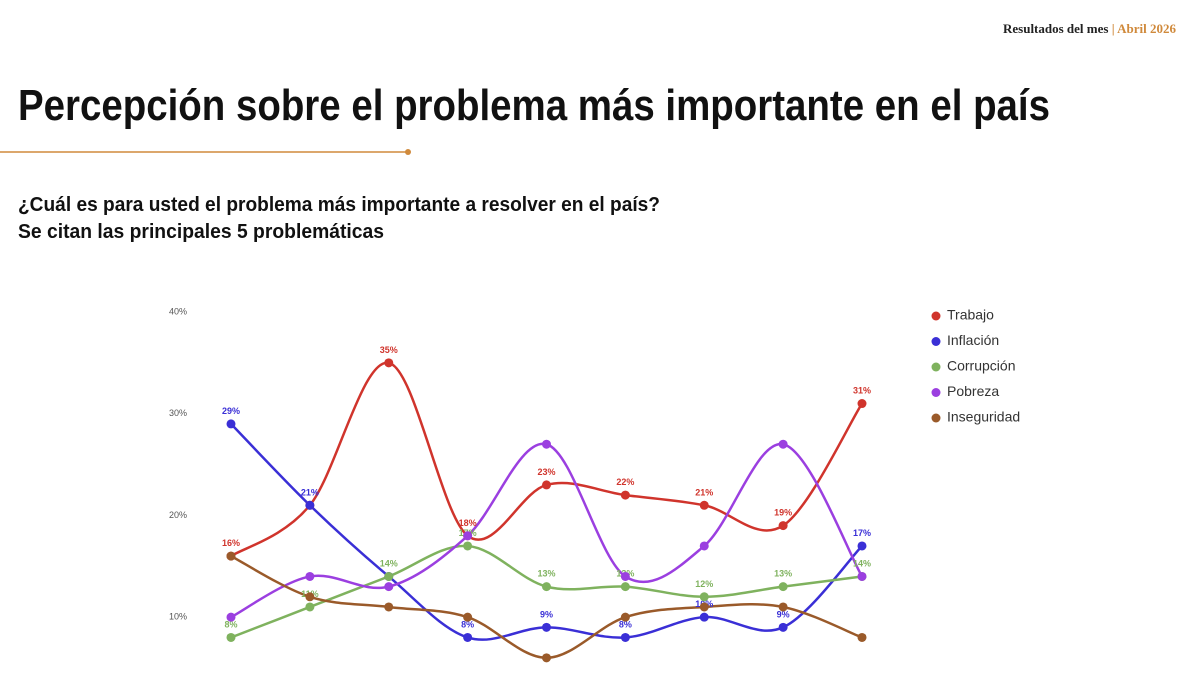 The height and width of the screenshot is (675, 1200). What do you see at coordinates (983, 417) in the screenshot?
I see `legend-label: Inseguridad` at bounding box center [983, 417].